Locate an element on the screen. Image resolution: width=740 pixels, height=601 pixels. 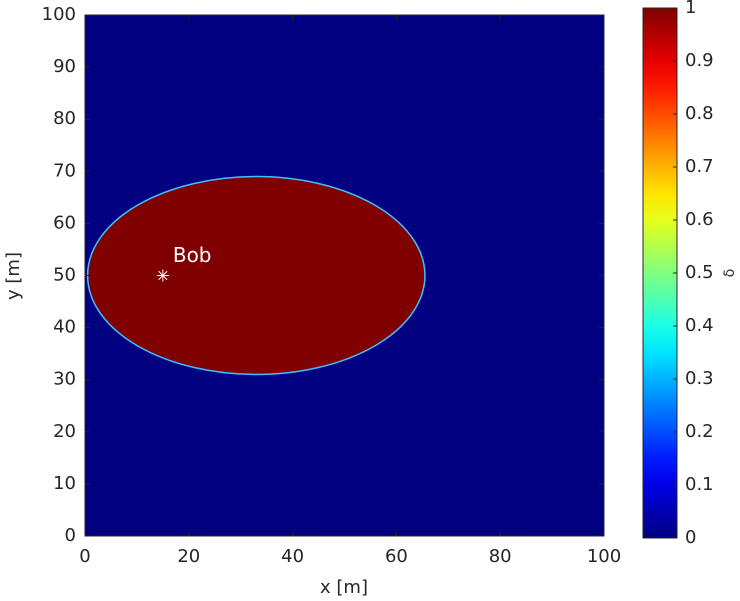
colorbar-tick-label: 0.4 is located at coordinates (699, 325).